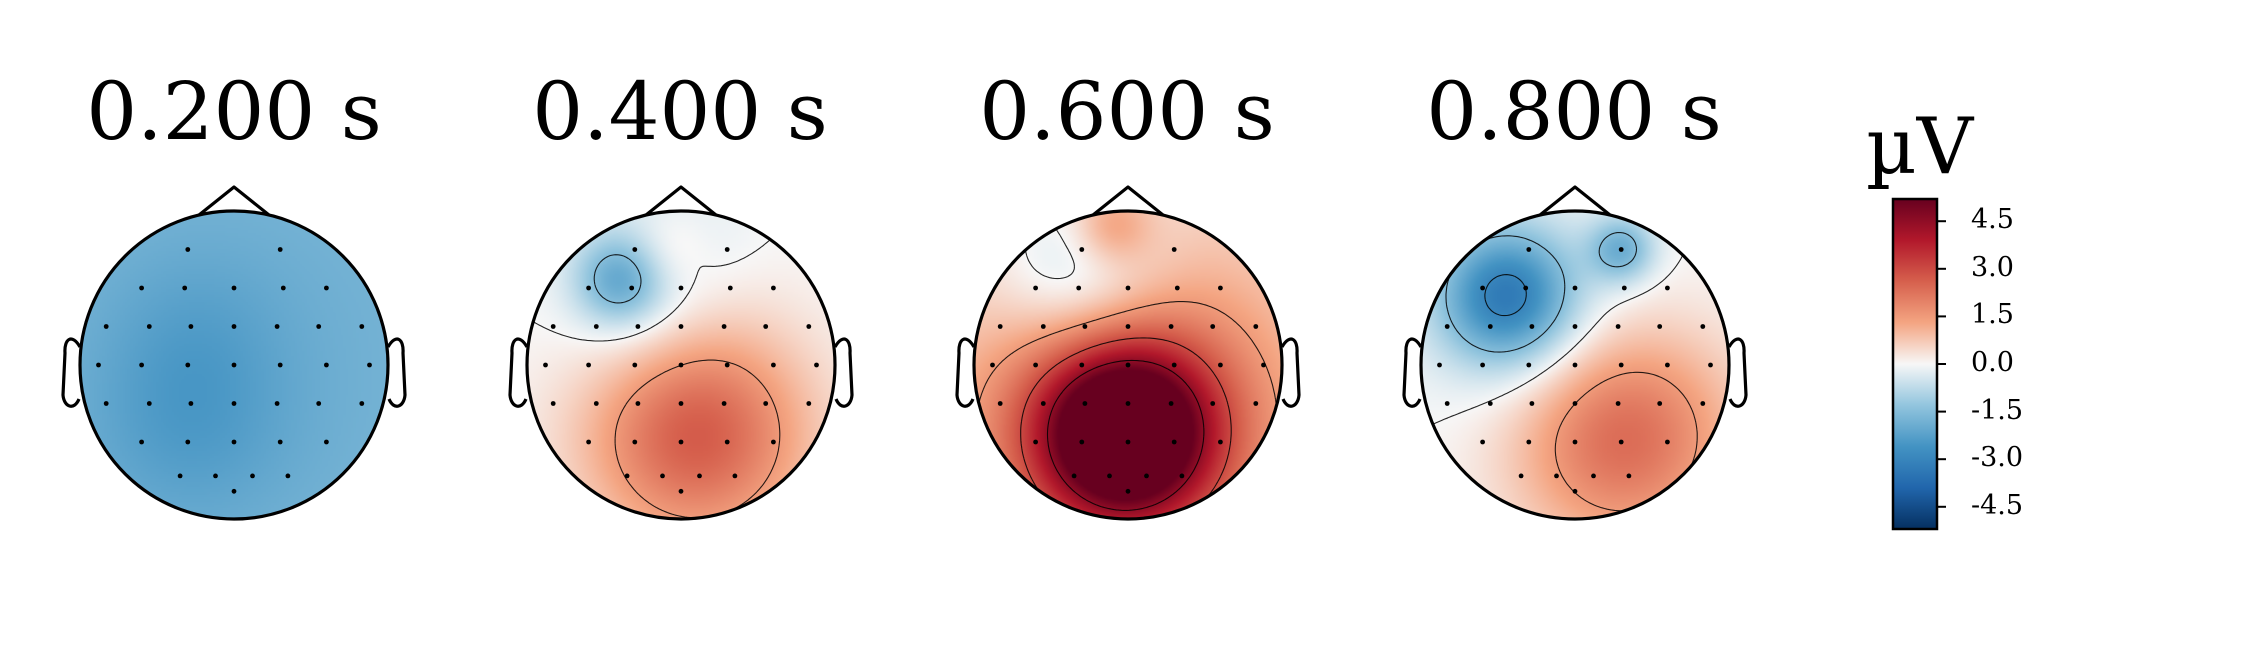 The image size is (2250, 660). I want to click on map-title-3: 0.600 s, so click(1127, 111).